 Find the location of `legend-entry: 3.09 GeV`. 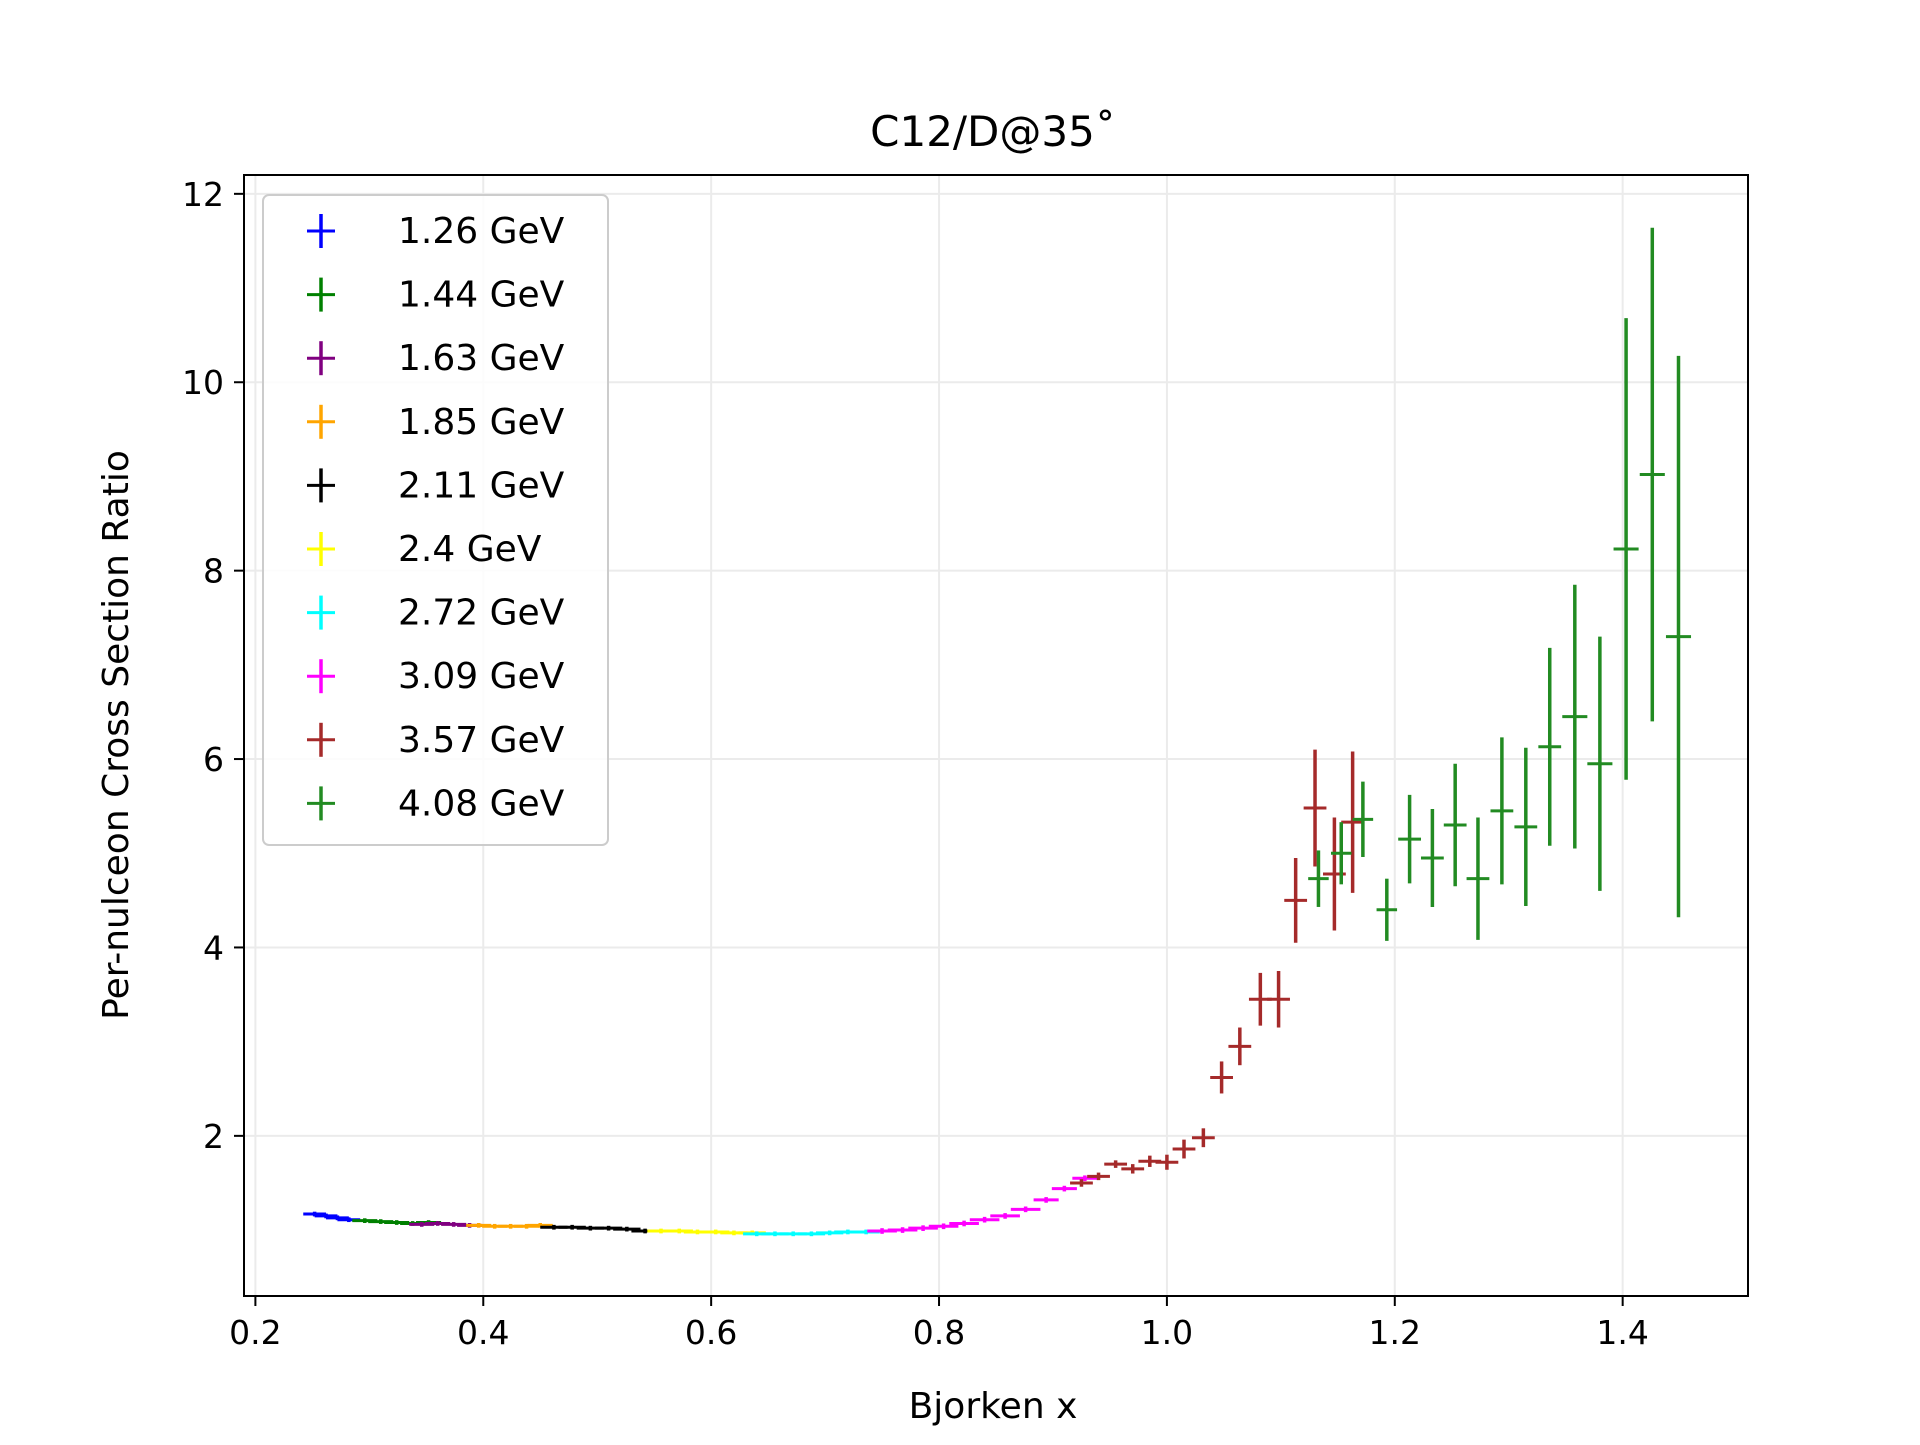

legend-entry: 3.09 GeV is located at coordinates (436, 676).